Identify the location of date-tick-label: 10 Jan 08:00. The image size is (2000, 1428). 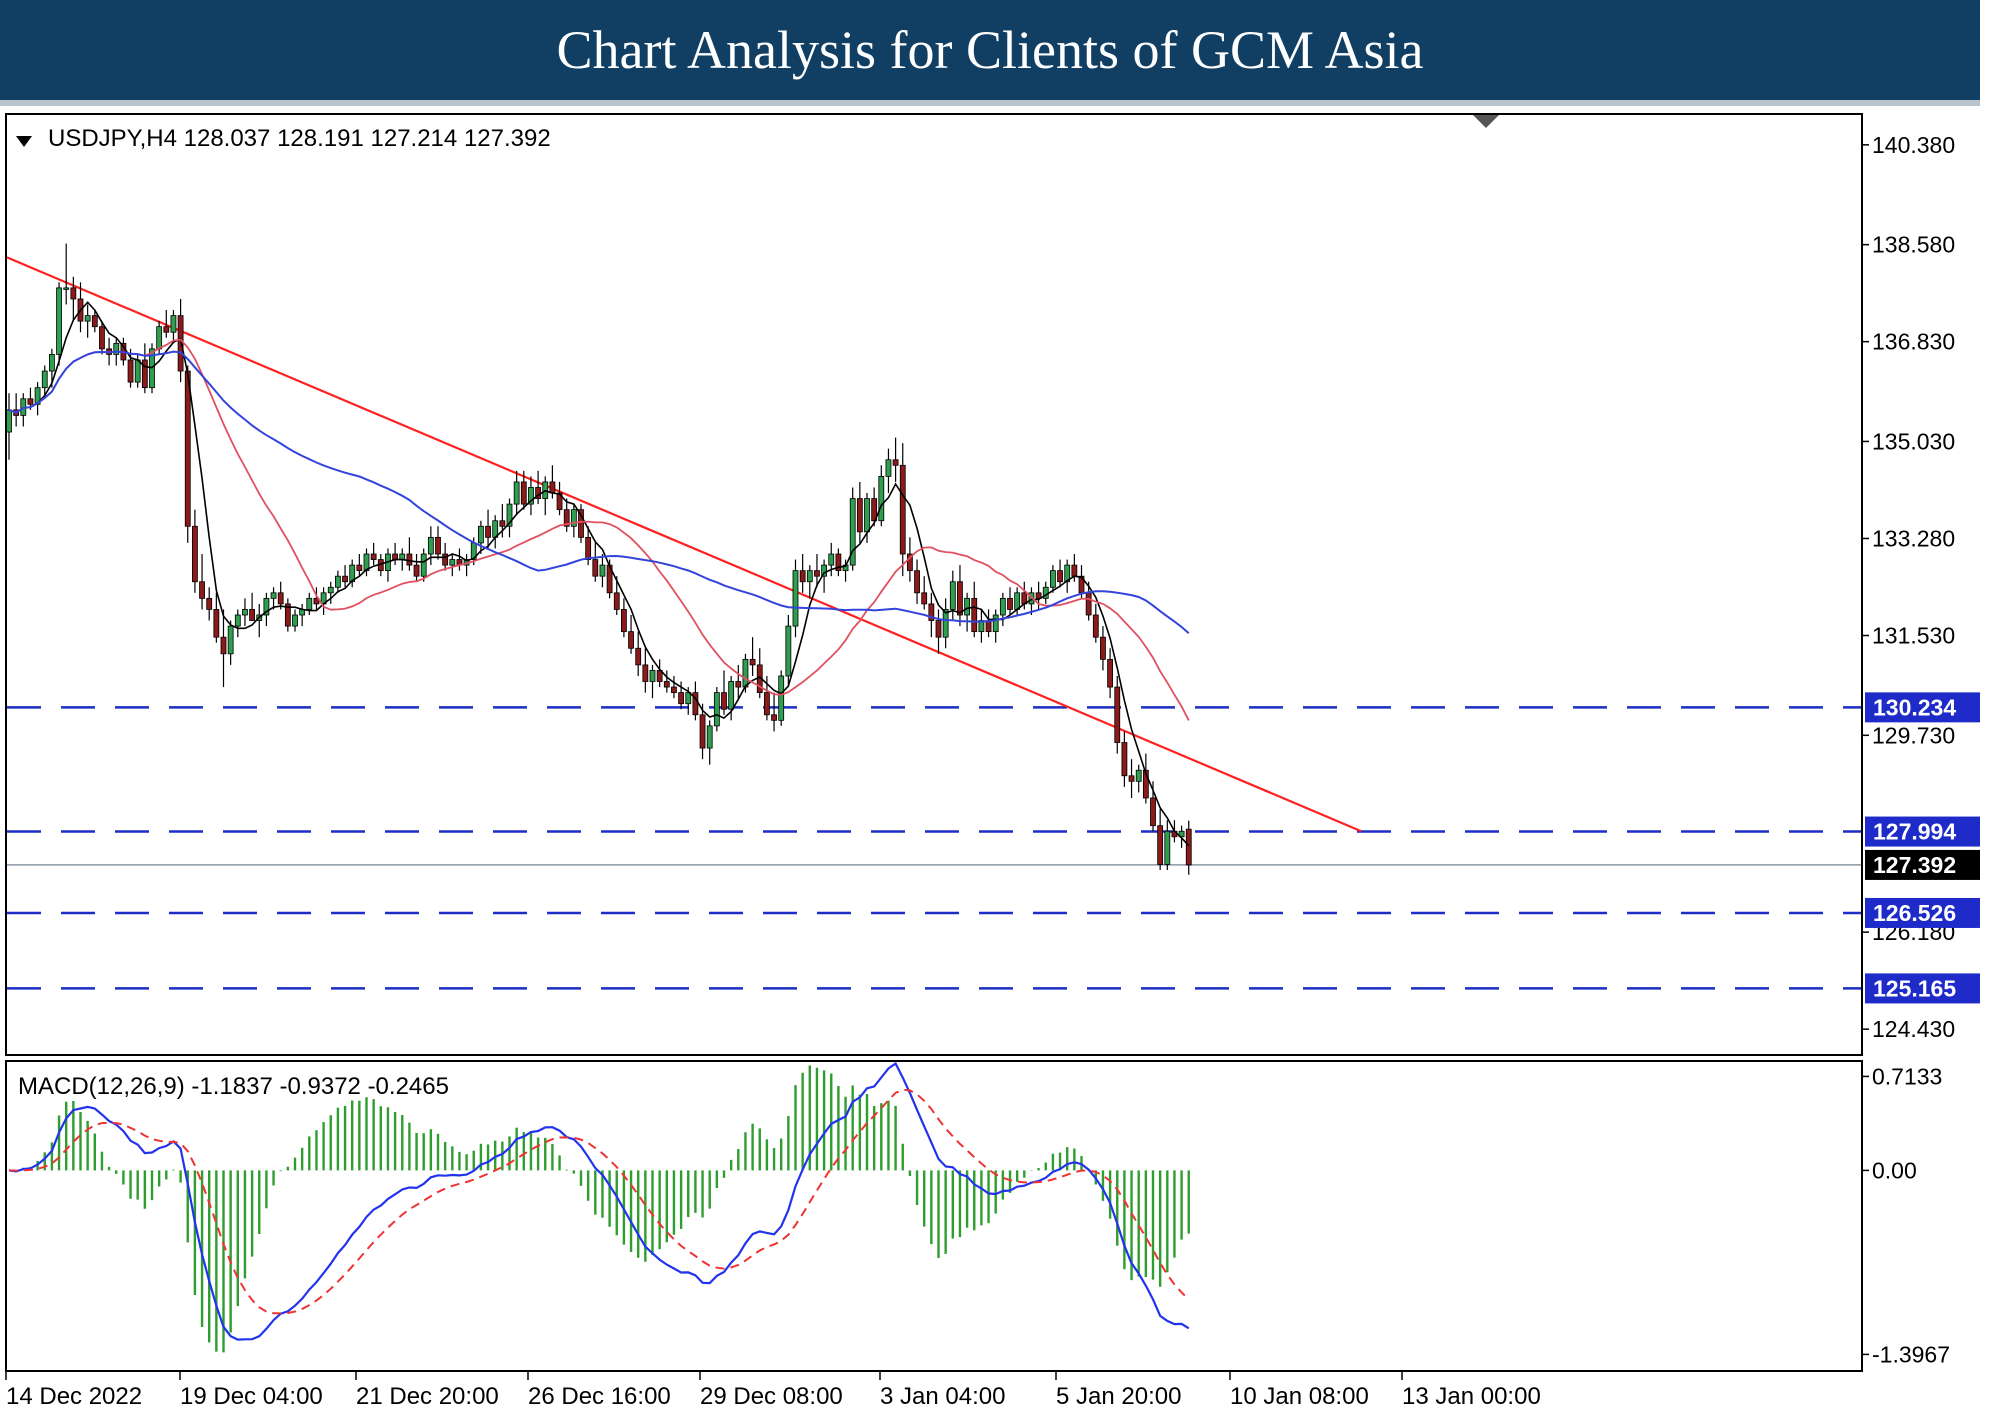
(1299, 1396).